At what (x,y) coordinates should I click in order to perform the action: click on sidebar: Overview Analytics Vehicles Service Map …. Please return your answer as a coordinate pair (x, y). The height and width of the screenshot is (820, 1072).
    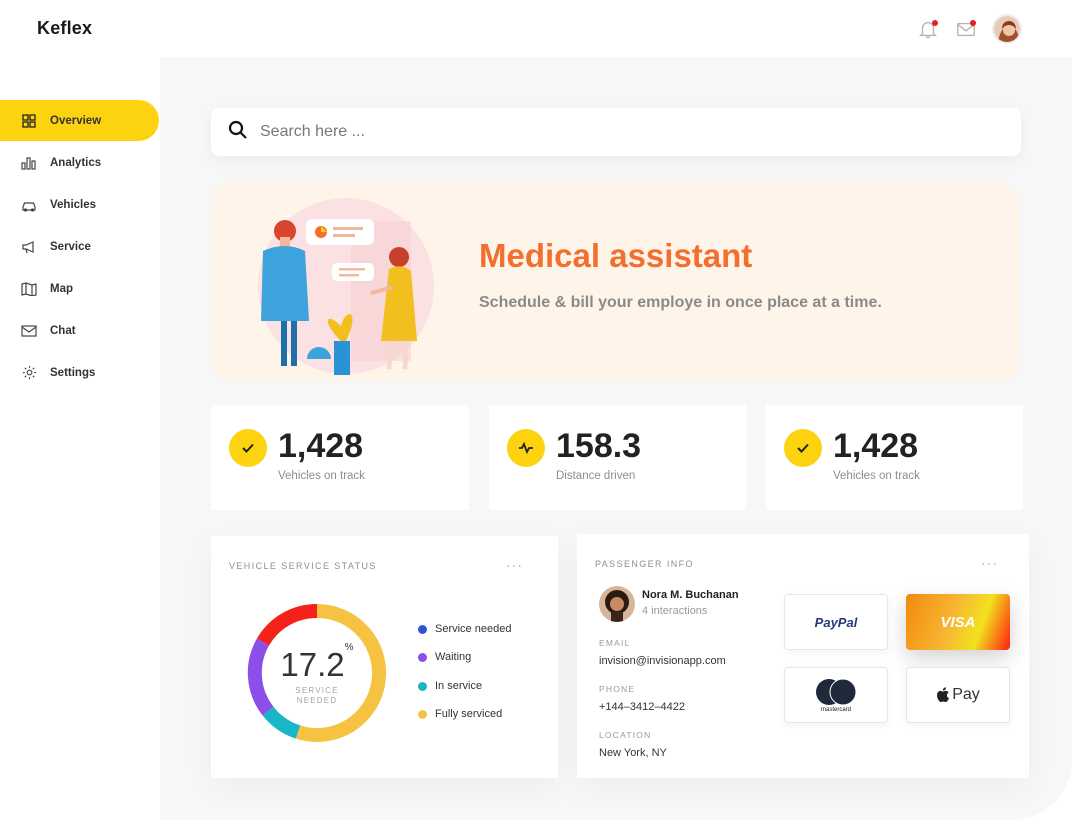
    Looking at the image, I should click on (80, 247).